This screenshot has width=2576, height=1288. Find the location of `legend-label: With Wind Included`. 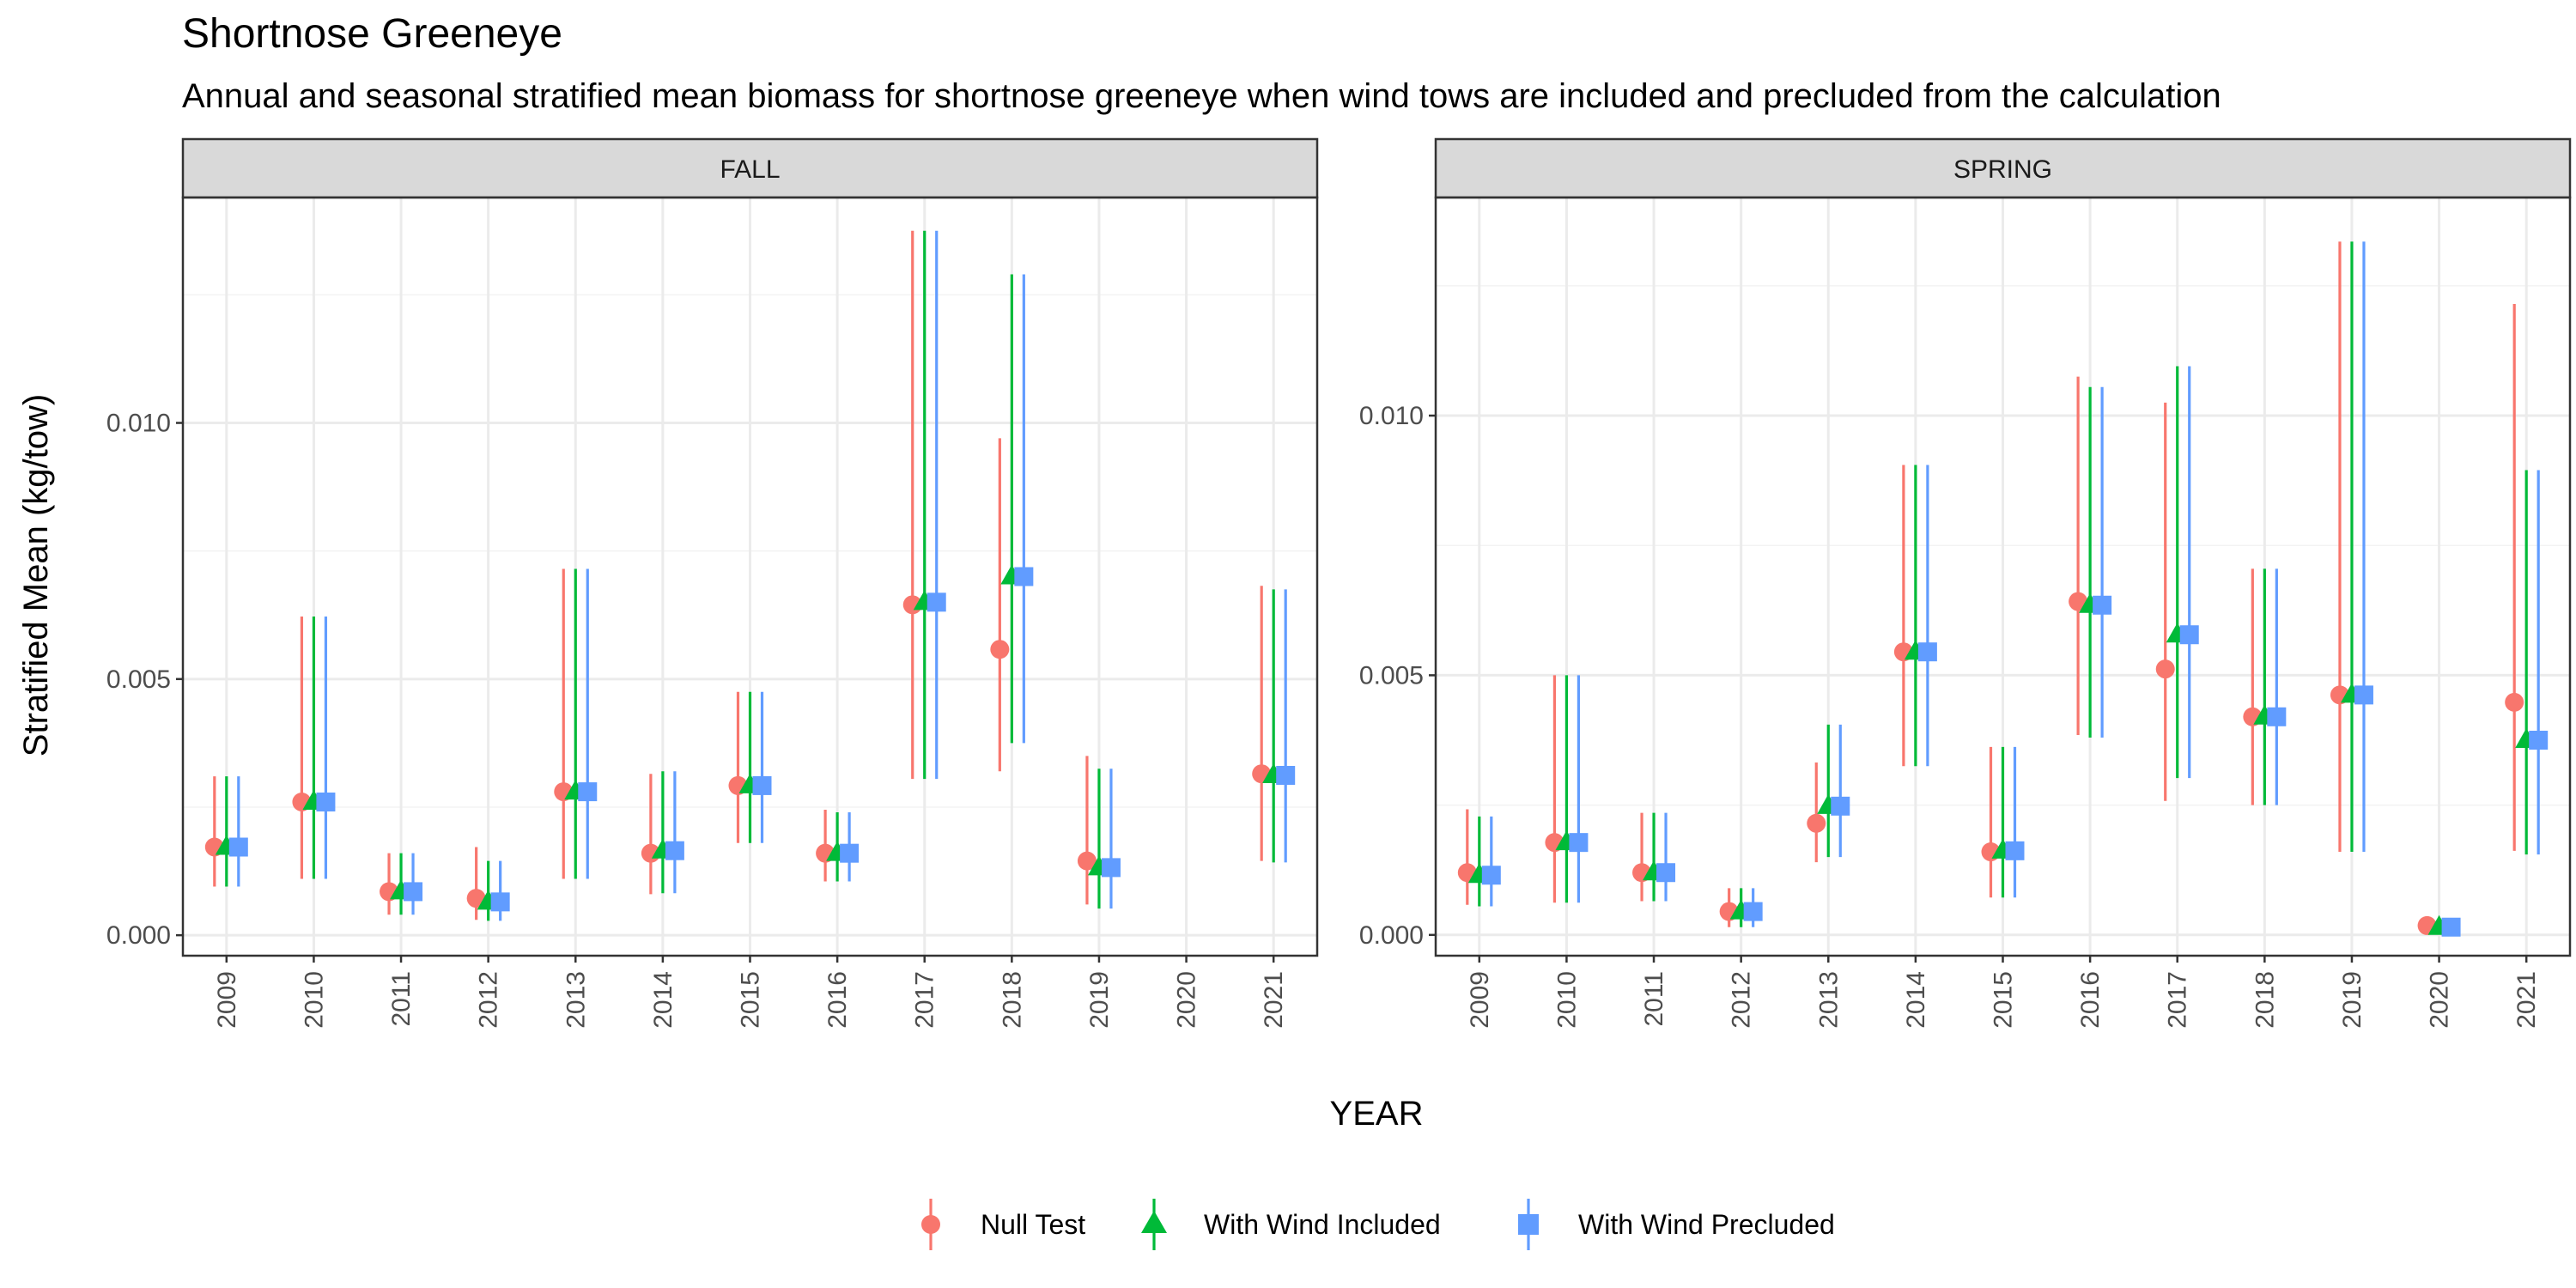

legend-label: With Wind Included is located at coordinates (1323, 1224).